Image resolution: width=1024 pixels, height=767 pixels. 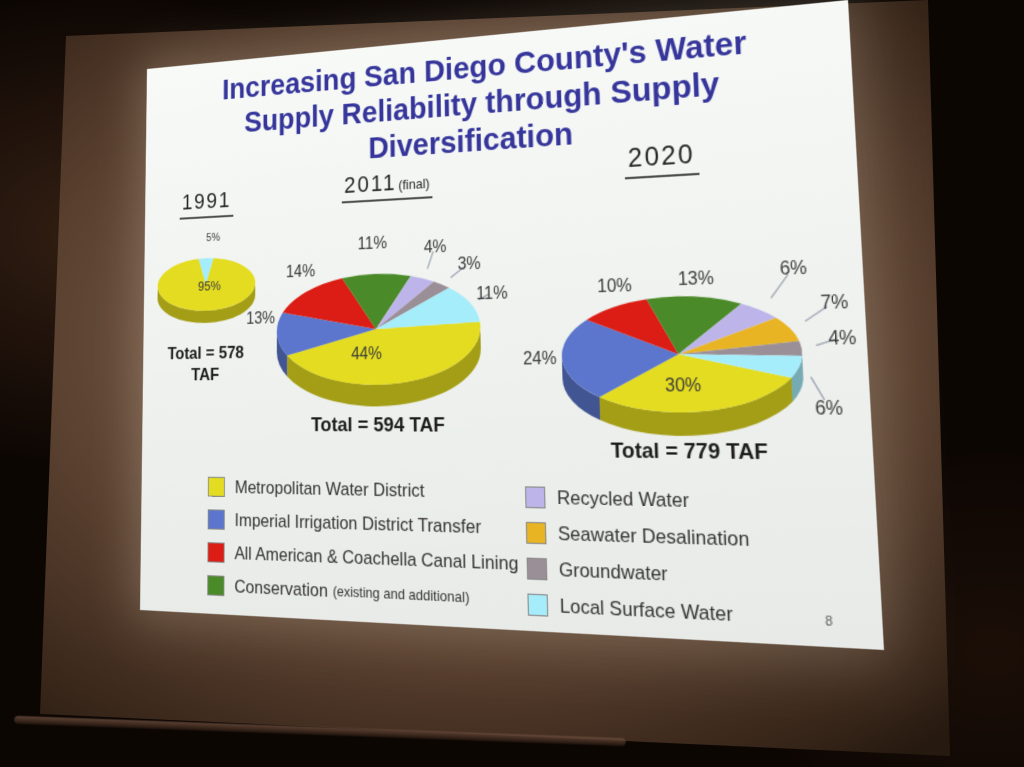 I want to click on label-leader-line, so click(x=779, y=286).